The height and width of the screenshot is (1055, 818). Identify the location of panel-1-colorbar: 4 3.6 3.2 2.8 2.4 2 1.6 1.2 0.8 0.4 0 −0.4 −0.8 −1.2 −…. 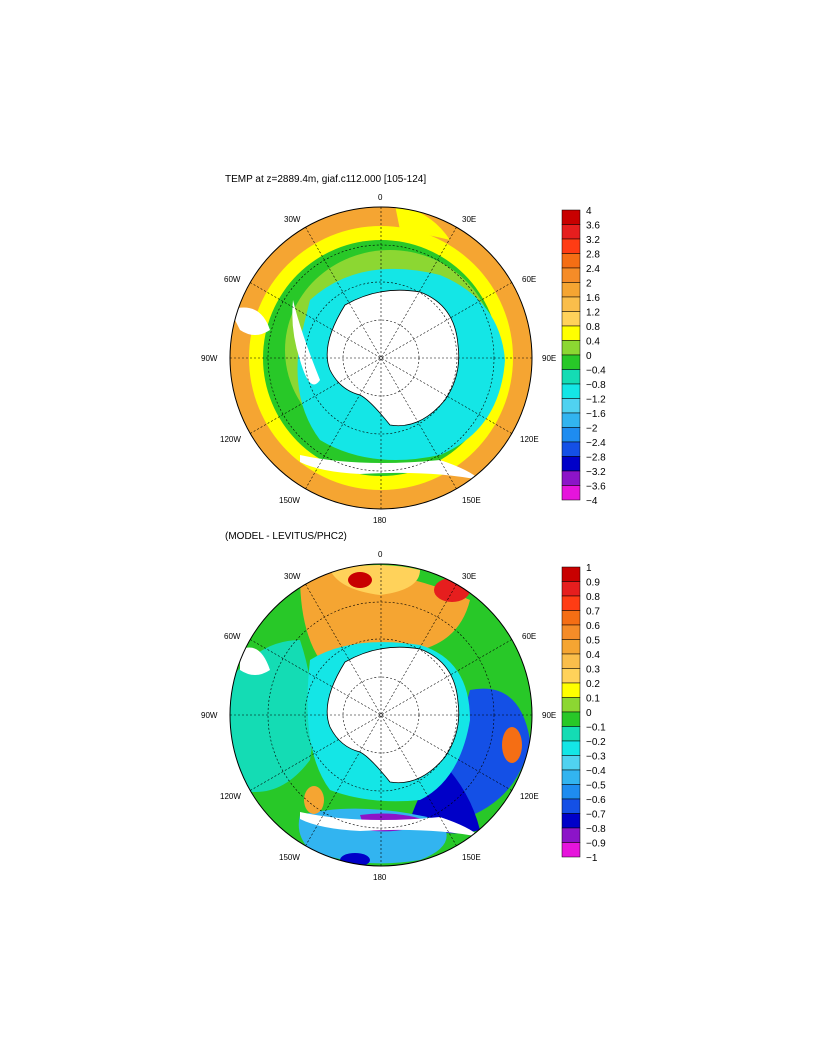
(583, 356).